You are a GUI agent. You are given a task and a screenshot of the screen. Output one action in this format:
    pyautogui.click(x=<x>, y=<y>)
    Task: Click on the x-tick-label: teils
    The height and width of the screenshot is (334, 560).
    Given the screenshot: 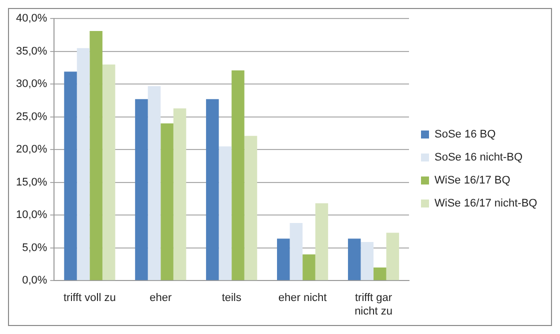 What is the action you would take?
    pyautogui.click(x=232, y=298)
    